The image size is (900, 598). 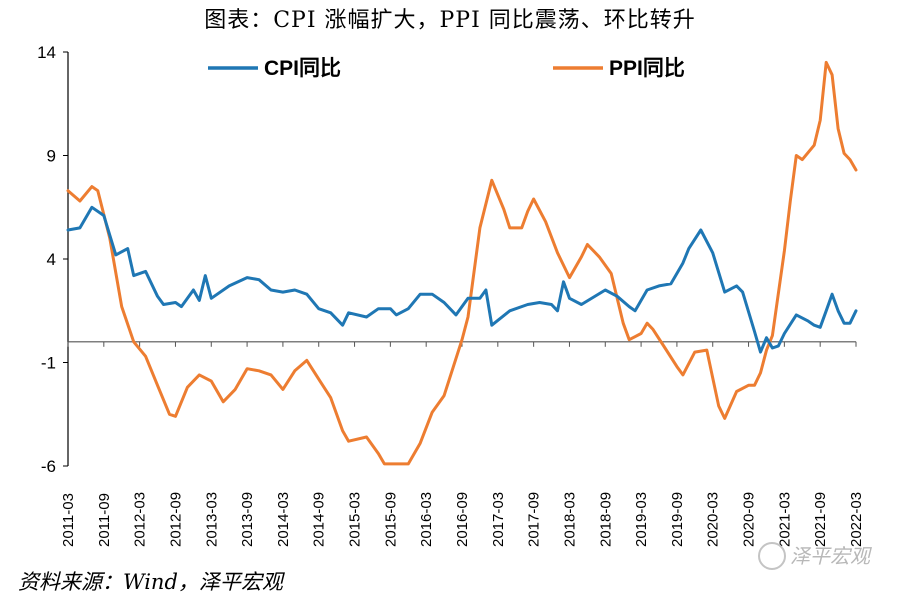 I want to click on y-tick-label: 14, so click(x=46, y=52).